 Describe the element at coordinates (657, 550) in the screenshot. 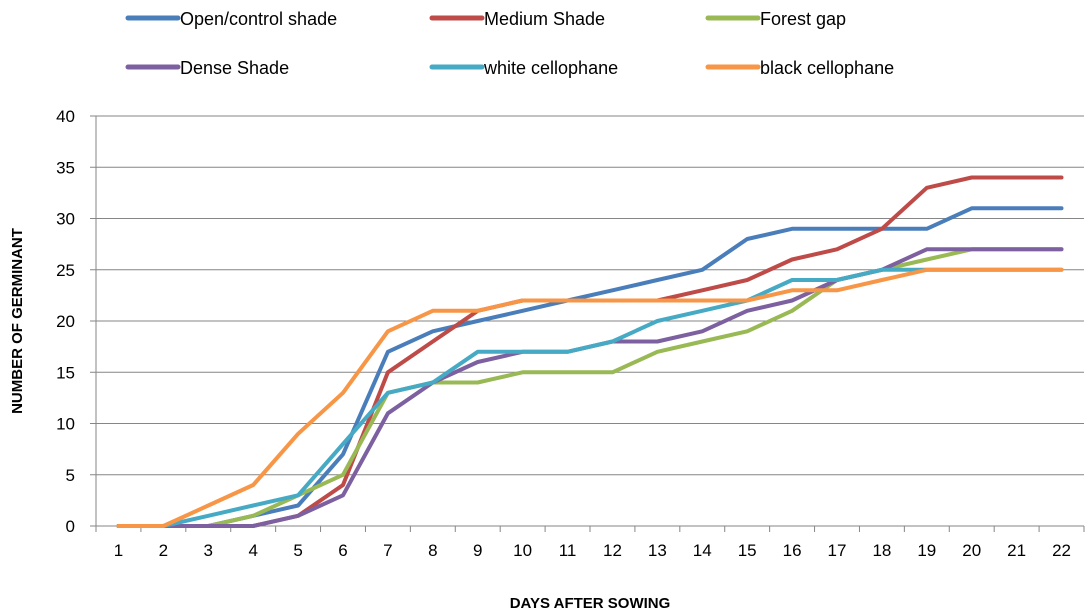

I see `x-tick-label: 13` at that location.